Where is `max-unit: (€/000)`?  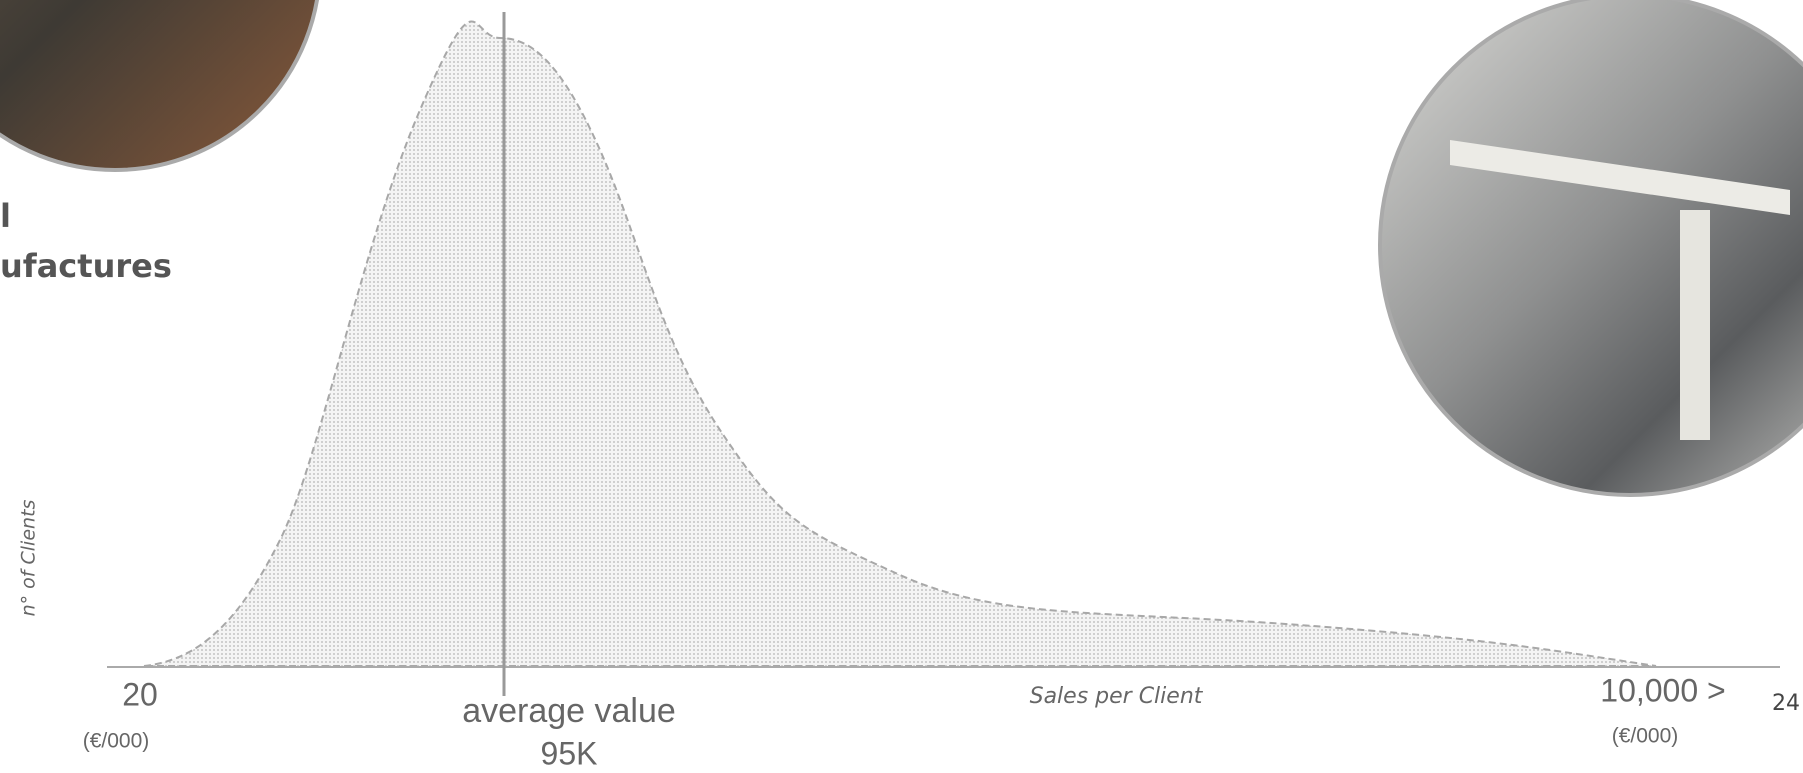 max-unit: (€/000) is located at coordinates (1645, 736).